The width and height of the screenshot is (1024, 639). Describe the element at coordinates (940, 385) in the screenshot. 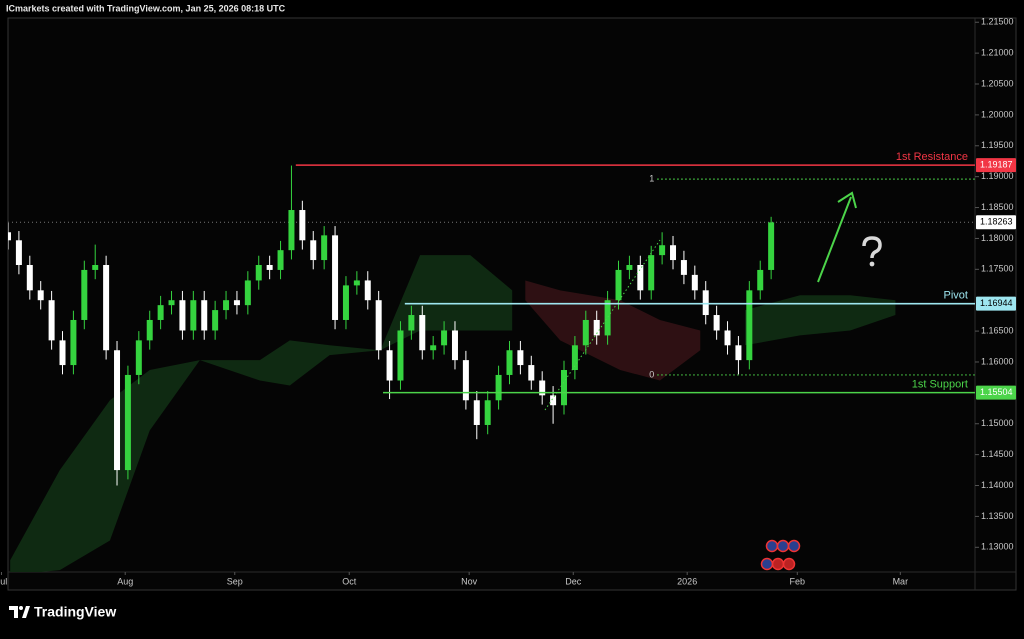

I see `level-label: 1st Support` at that location.